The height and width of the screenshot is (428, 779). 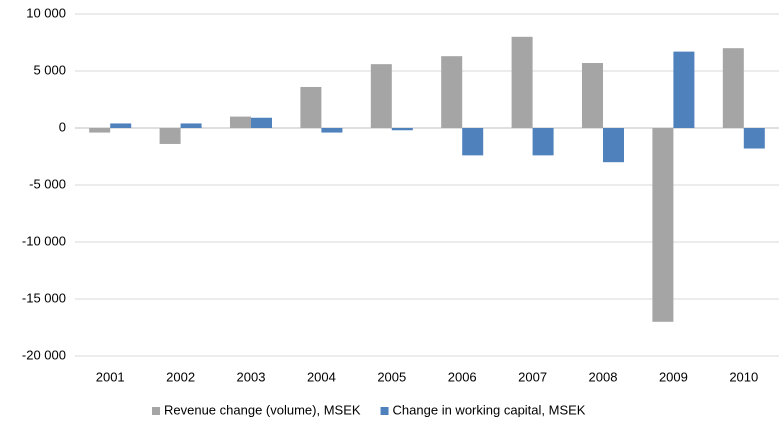 What do you see at coordinates (532, 376) in the screenshot?
I see `x-tick-label: 2007` at bounding box center [532, 376].